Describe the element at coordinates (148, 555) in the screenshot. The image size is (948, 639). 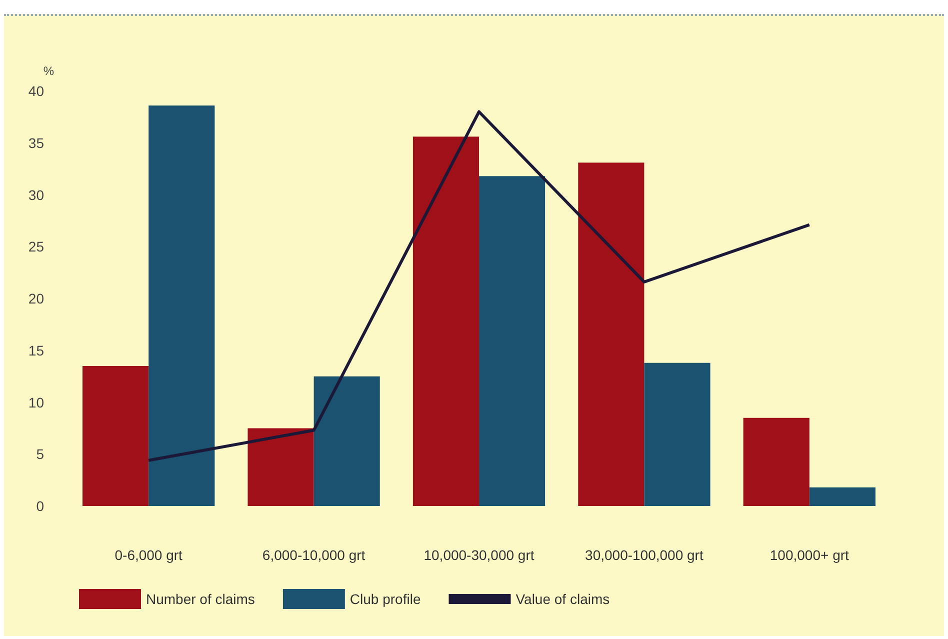
I see `x-tick-label: 0-6,000 grt` at that location.